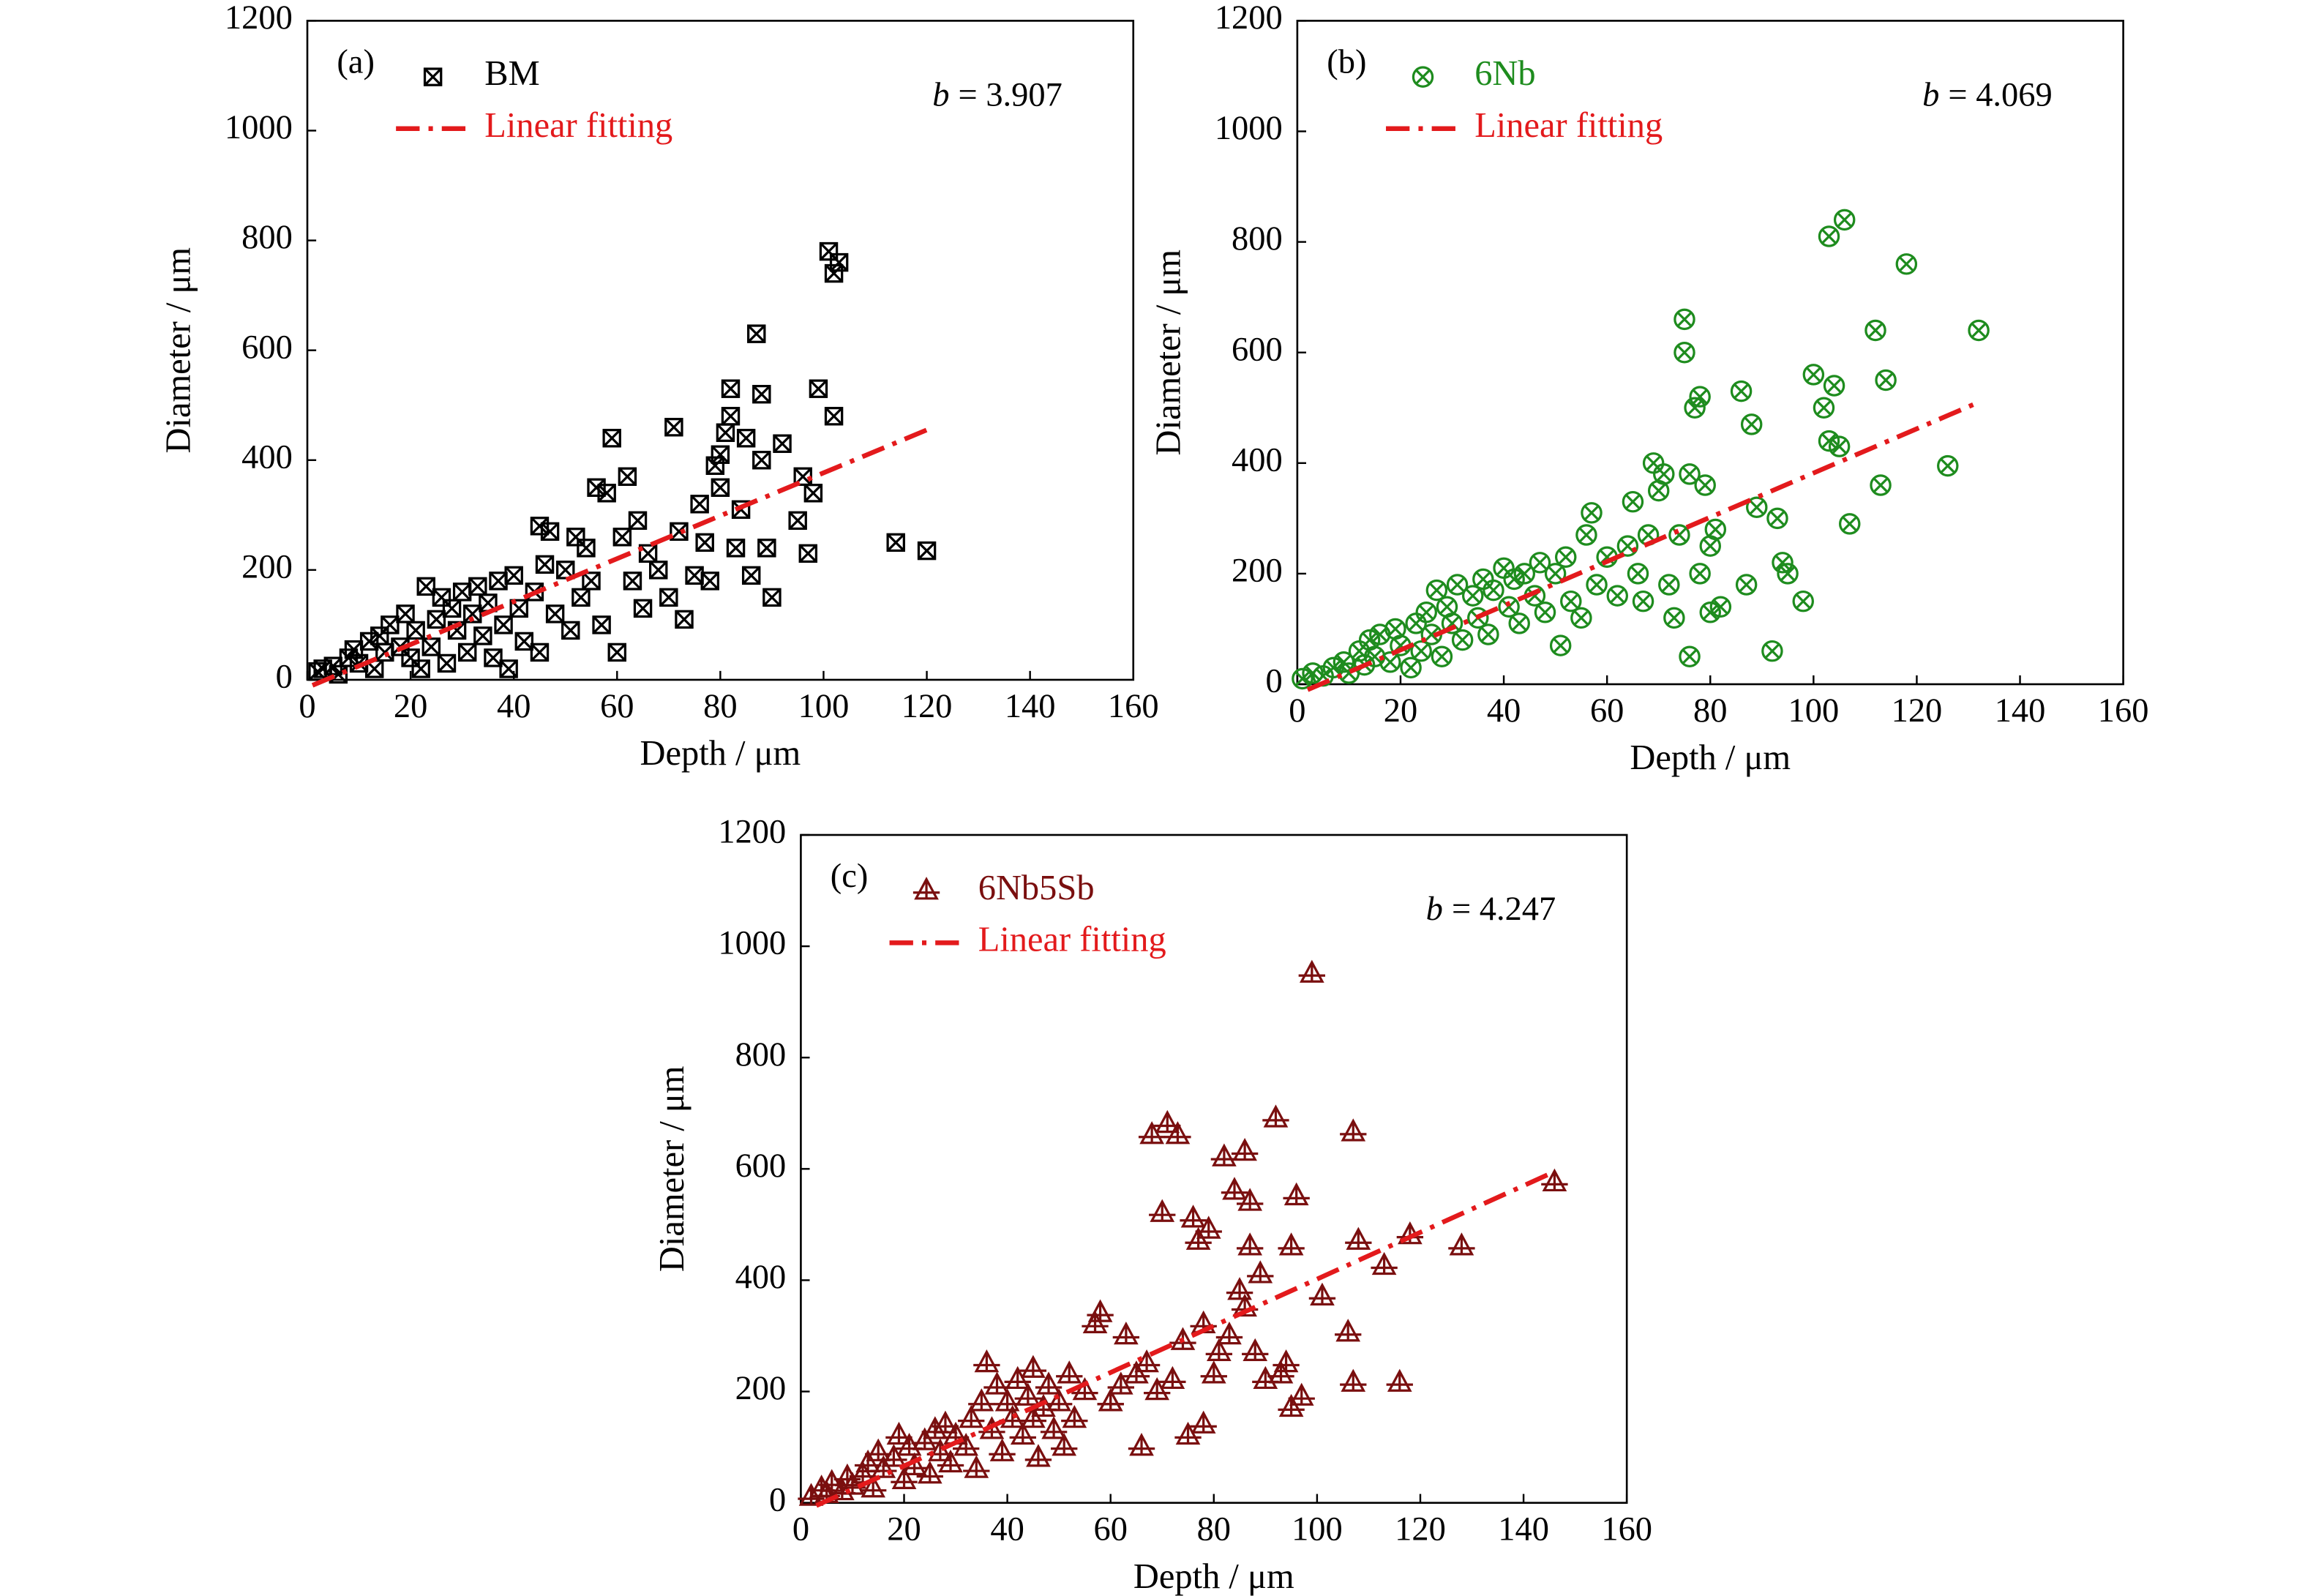 This screenshot has width=2305, height=1596. Describe the element at coordinates (356, 62) in the screenshot. I see `panel-label: (a)` at that location.